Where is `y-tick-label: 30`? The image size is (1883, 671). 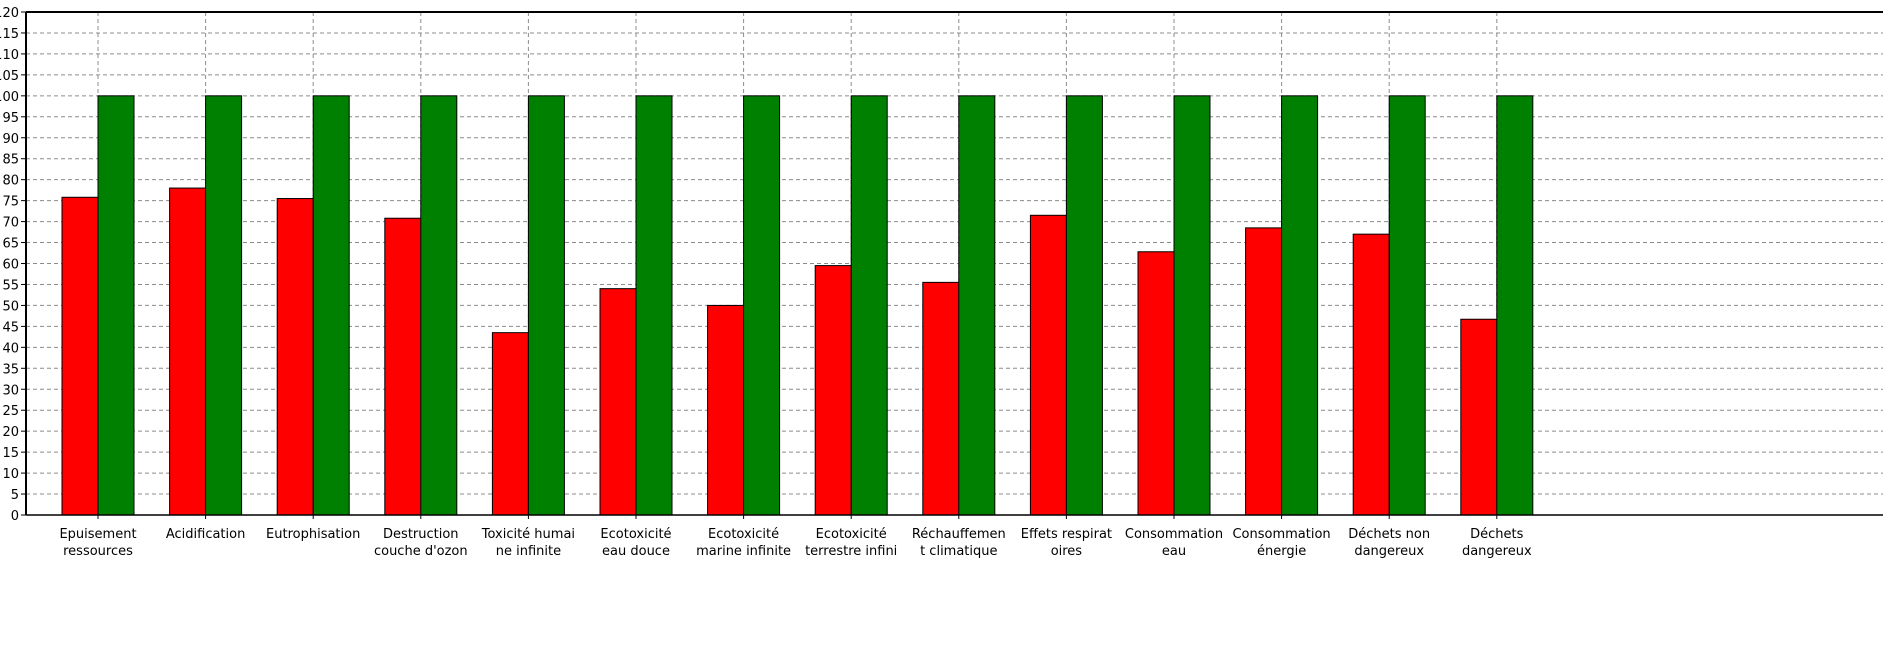 y-tick-label: 30 is located at coordinates (10, 390).